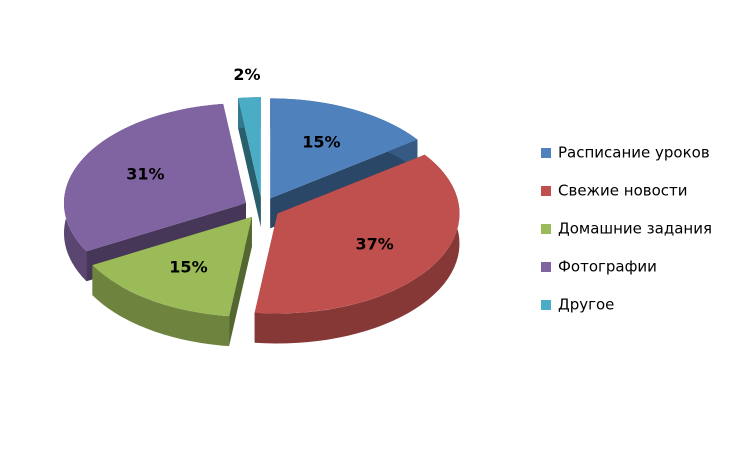 This screenshot has width=752, height=452. I want to click on legend-label: Другое, so click(586, 305).